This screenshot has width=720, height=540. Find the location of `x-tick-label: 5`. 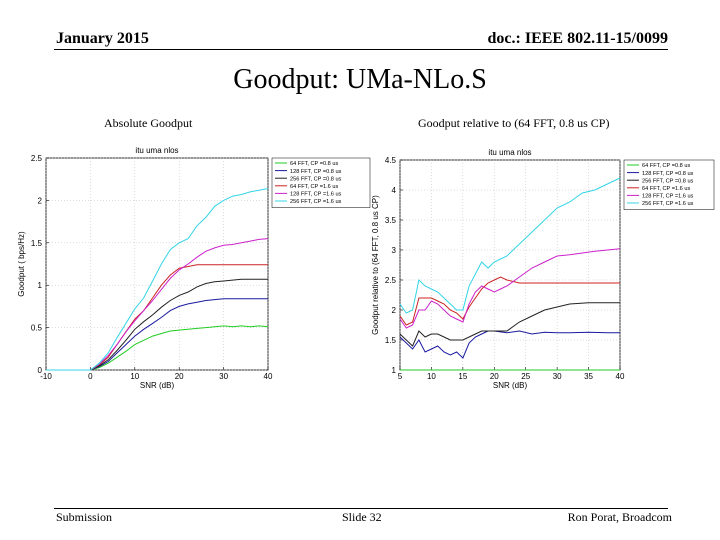

x-tick-label: 5 is located at coordinates (400, 376).